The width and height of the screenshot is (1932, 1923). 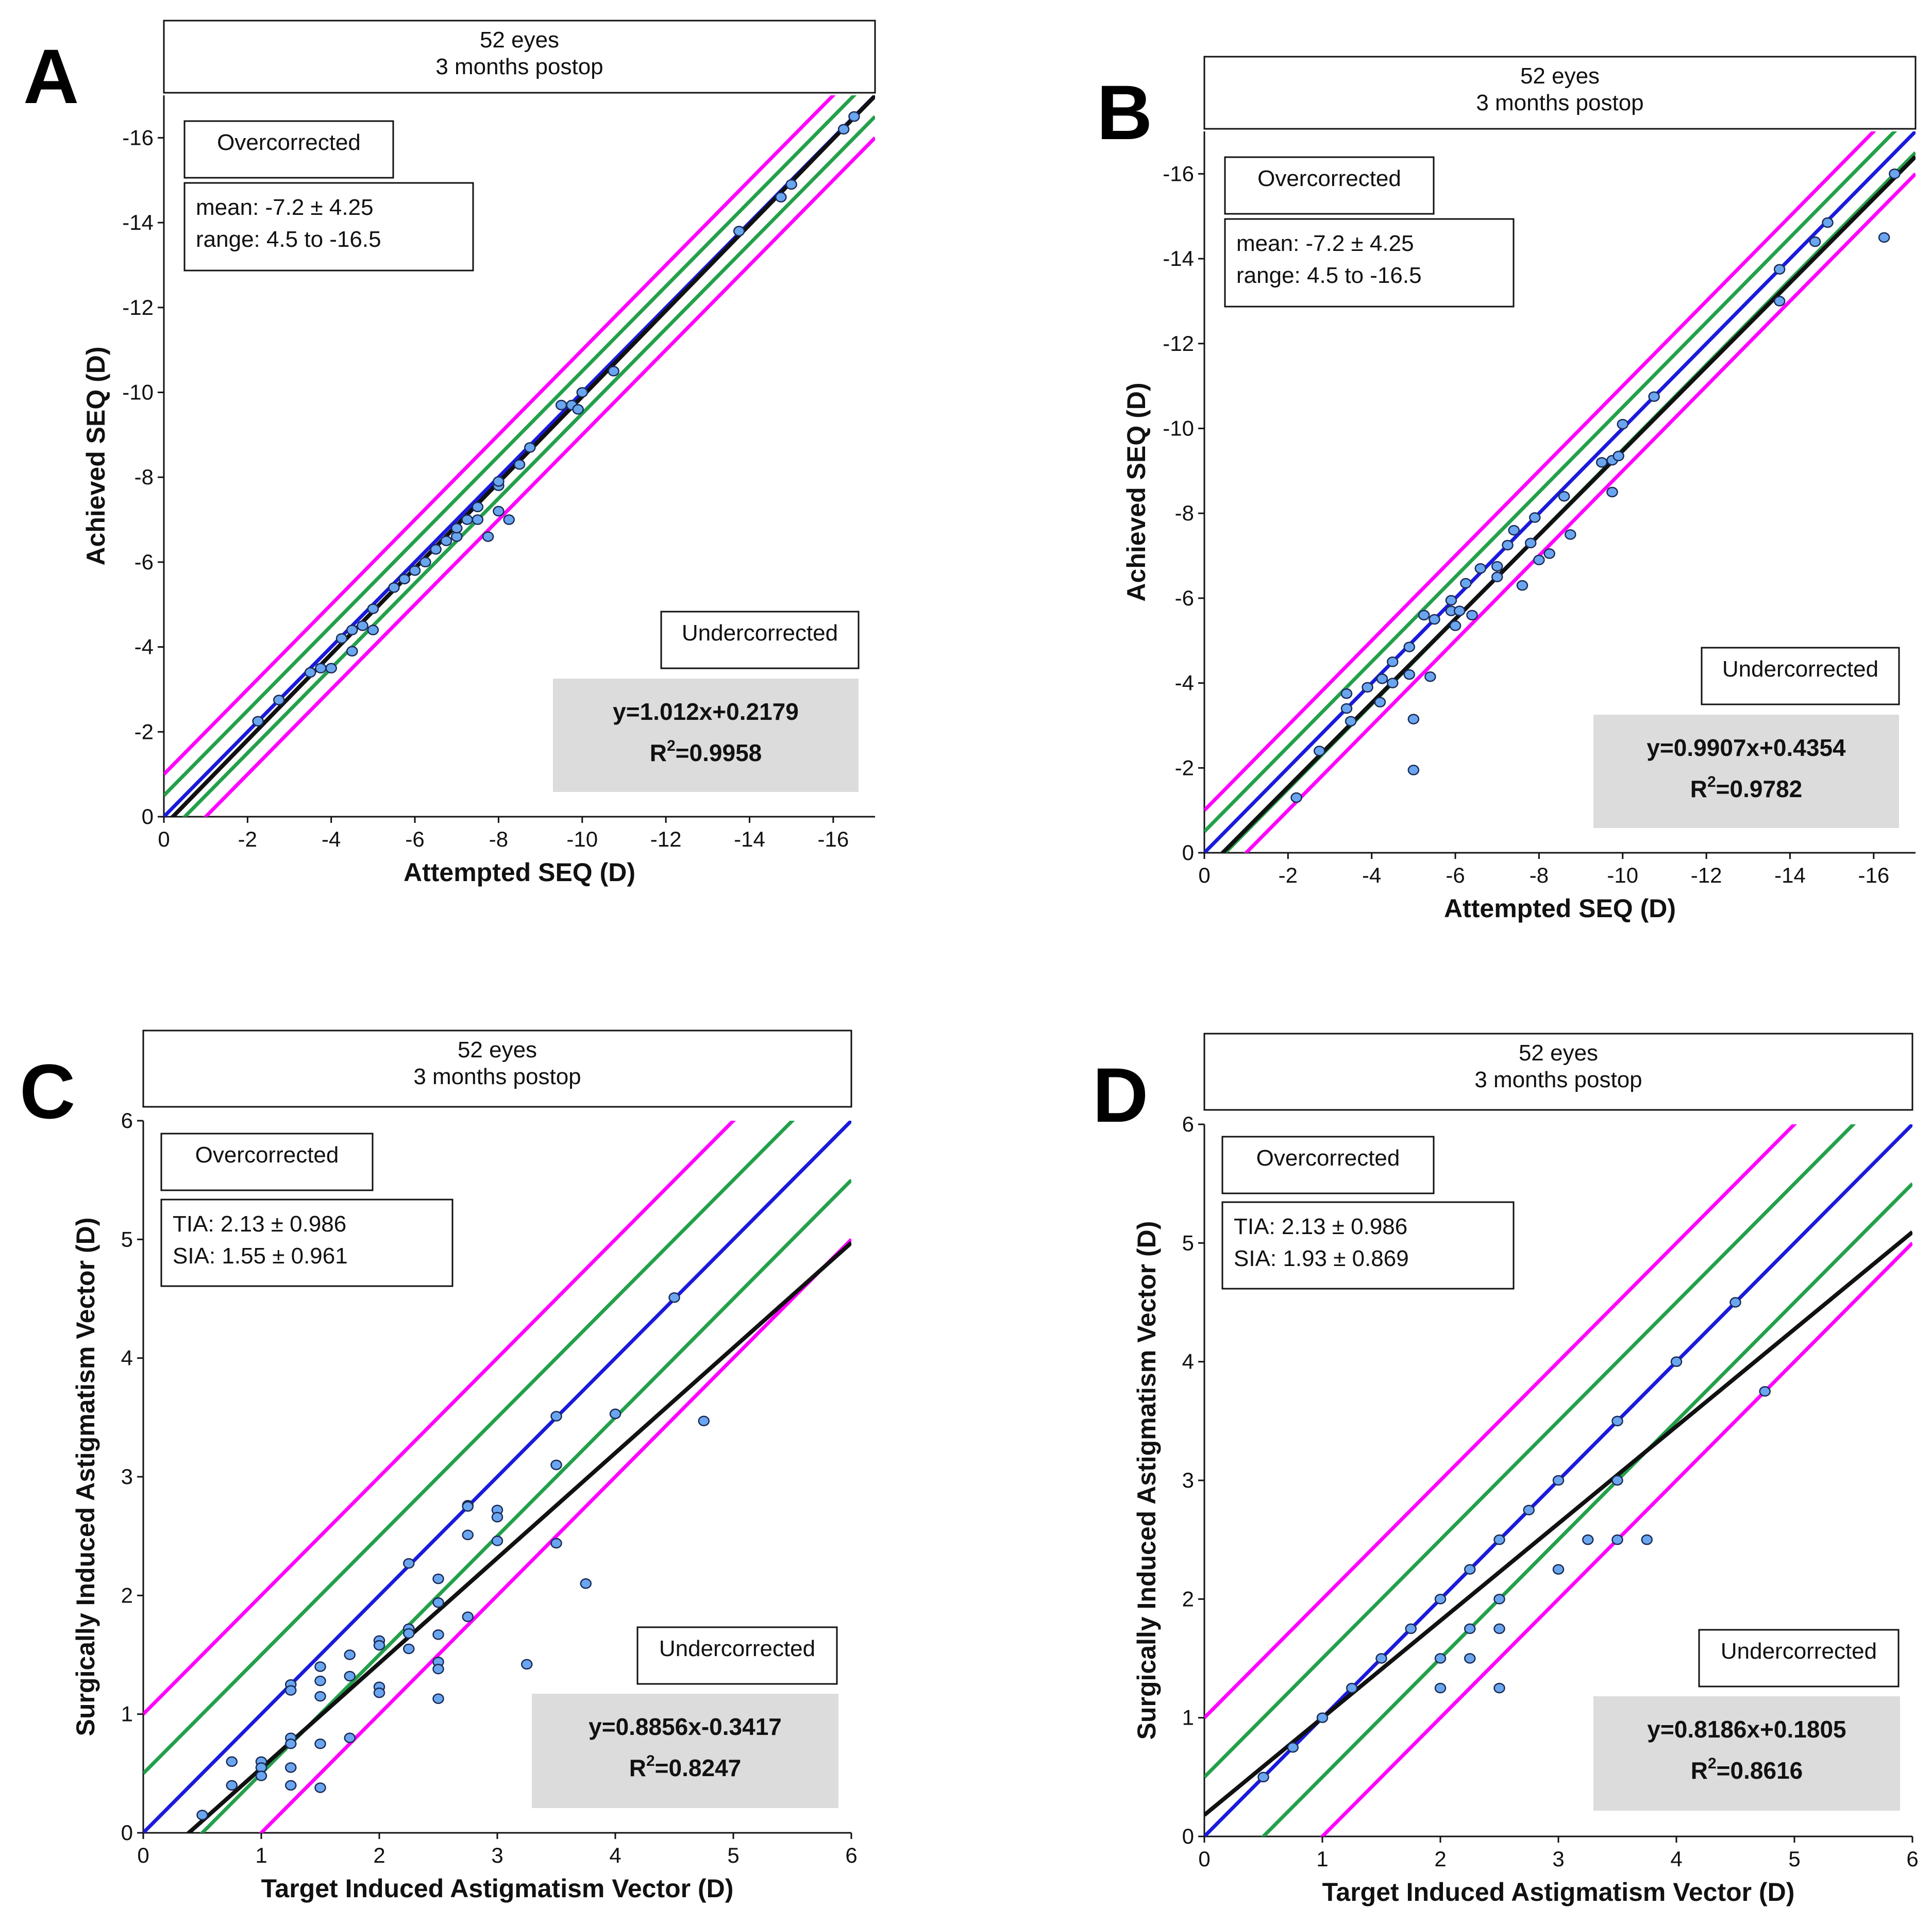 I want to click on x-tick-label: 1, so click(x=1322, y=1859).